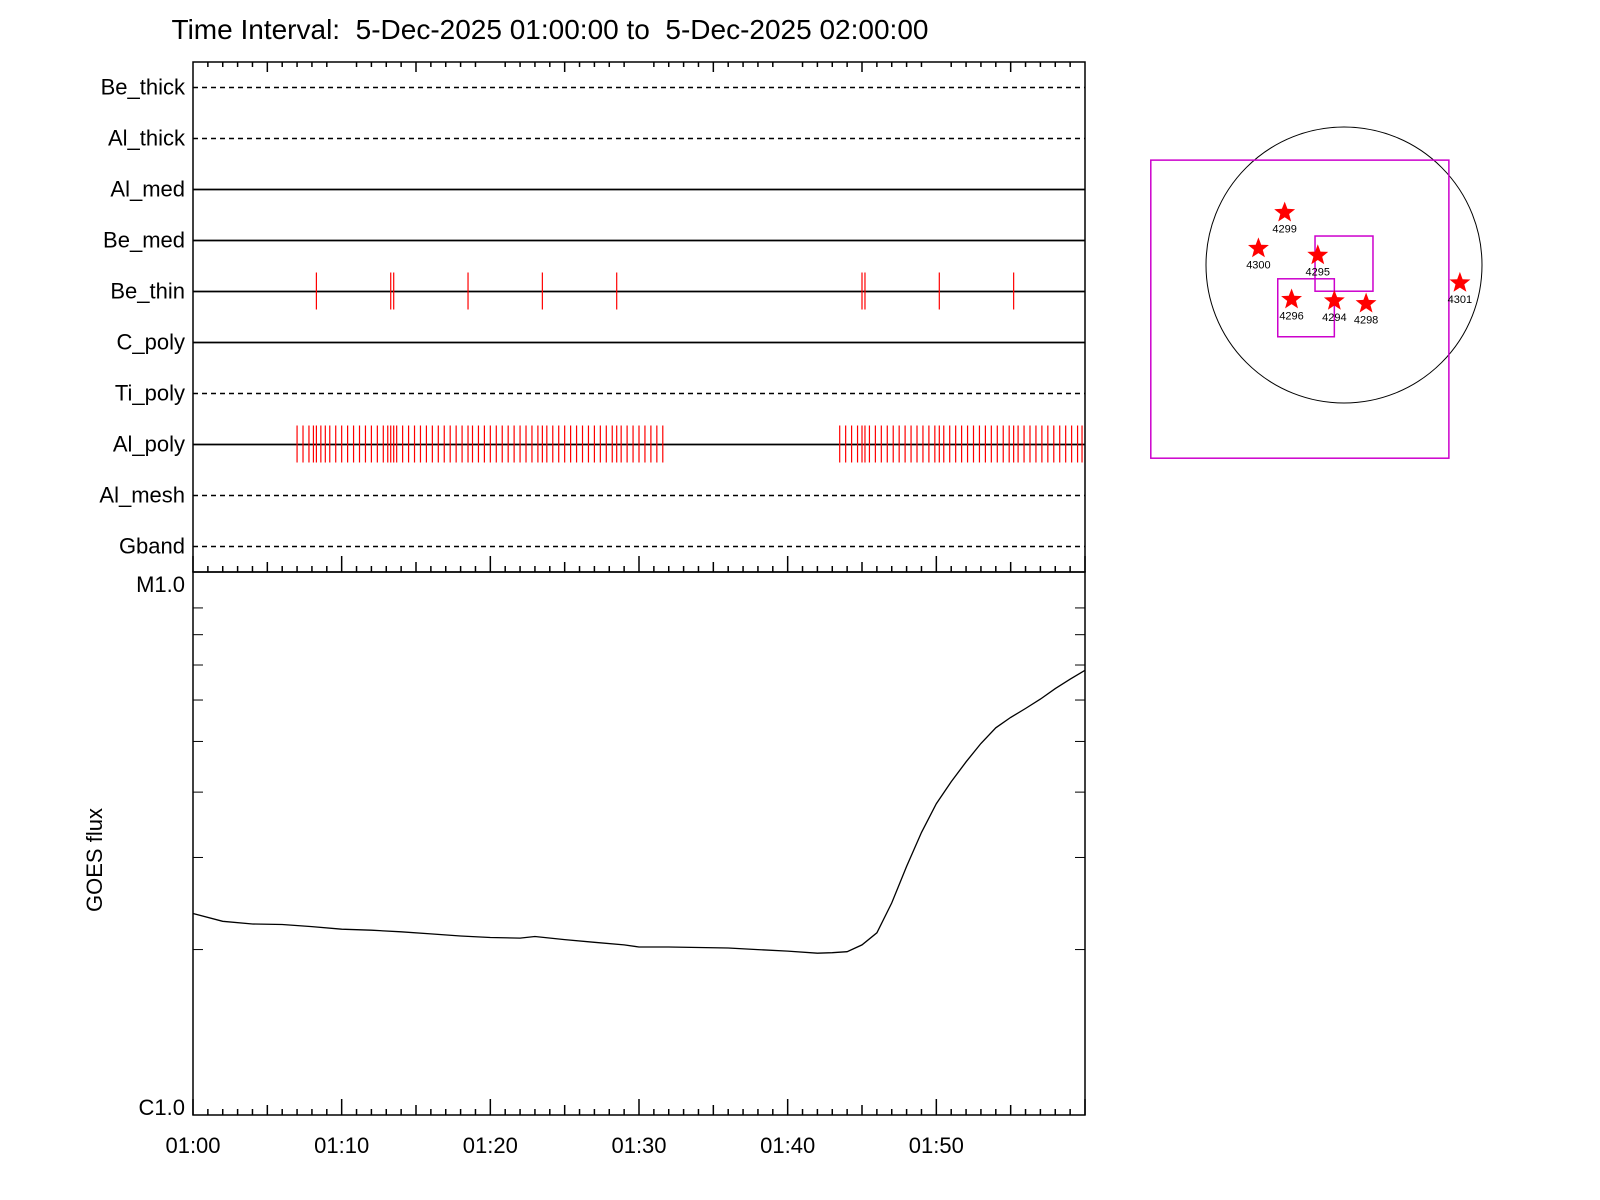 The width and height of the screenshot is (1600, 1200). What do you see at coordinates (639, 811) in the screenshot?
I see `goes-flux-line` at bounding box center [639, 811].